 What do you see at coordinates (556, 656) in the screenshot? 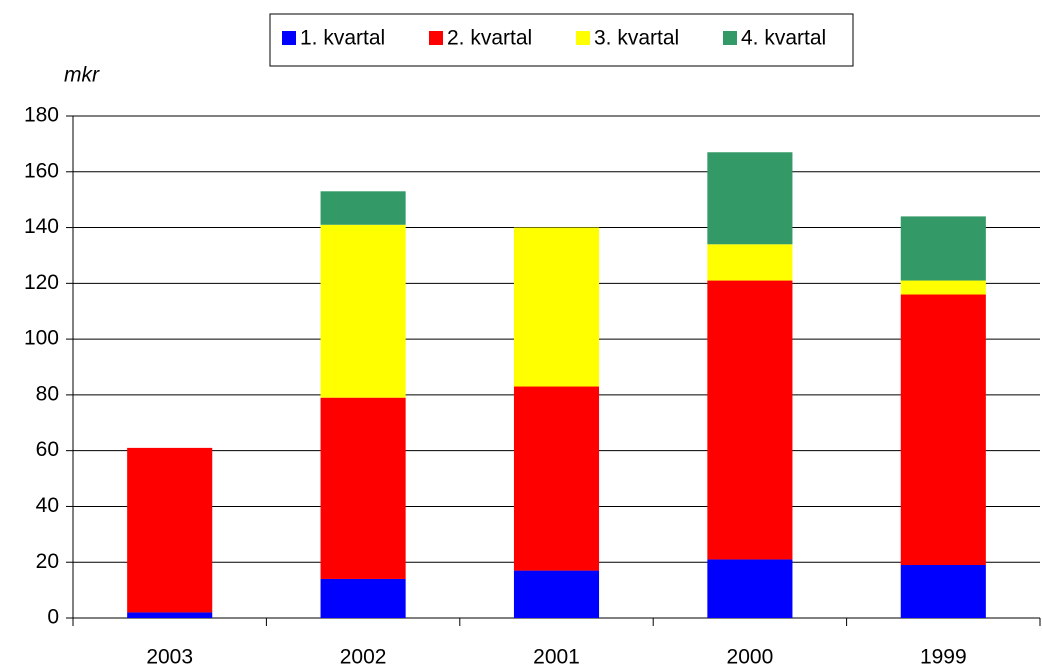
I see `x-tick-label: 2001` at bounding box center [556, 656].